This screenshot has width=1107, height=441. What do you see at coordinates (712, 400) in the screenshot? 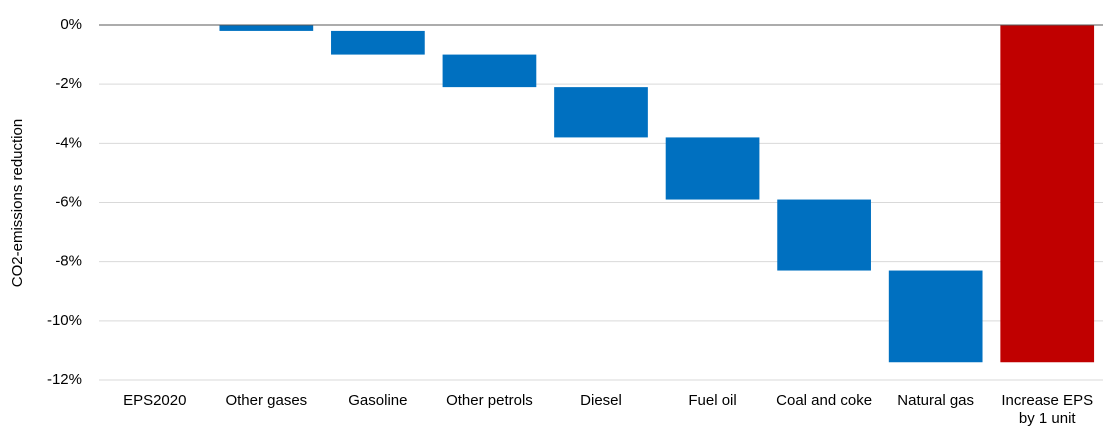
I see `x-tick-label: Fuel oil` at bounding box center [712, 400].